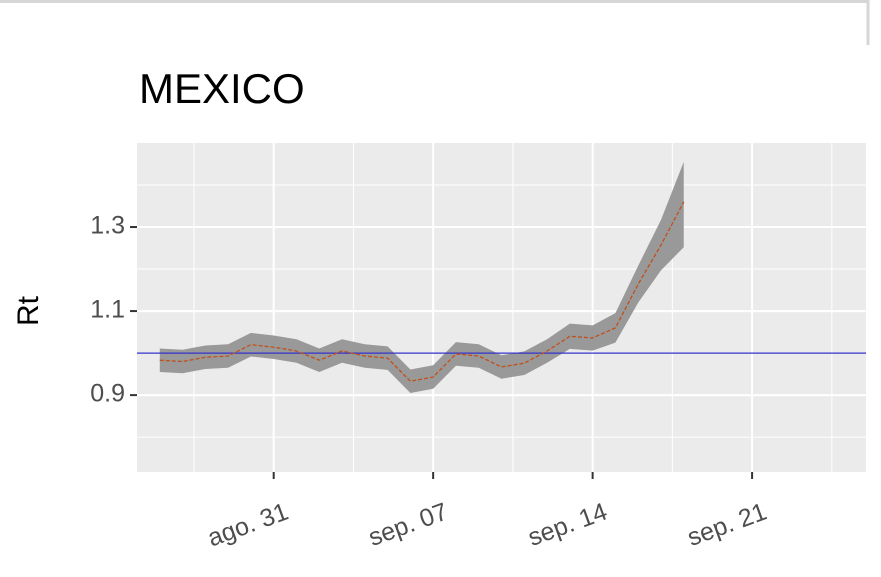 The image size is (881, 577). Describe the element at coordinates (107, 394) in the screenshot. I see `y-tick-label: 0.9` at that location.